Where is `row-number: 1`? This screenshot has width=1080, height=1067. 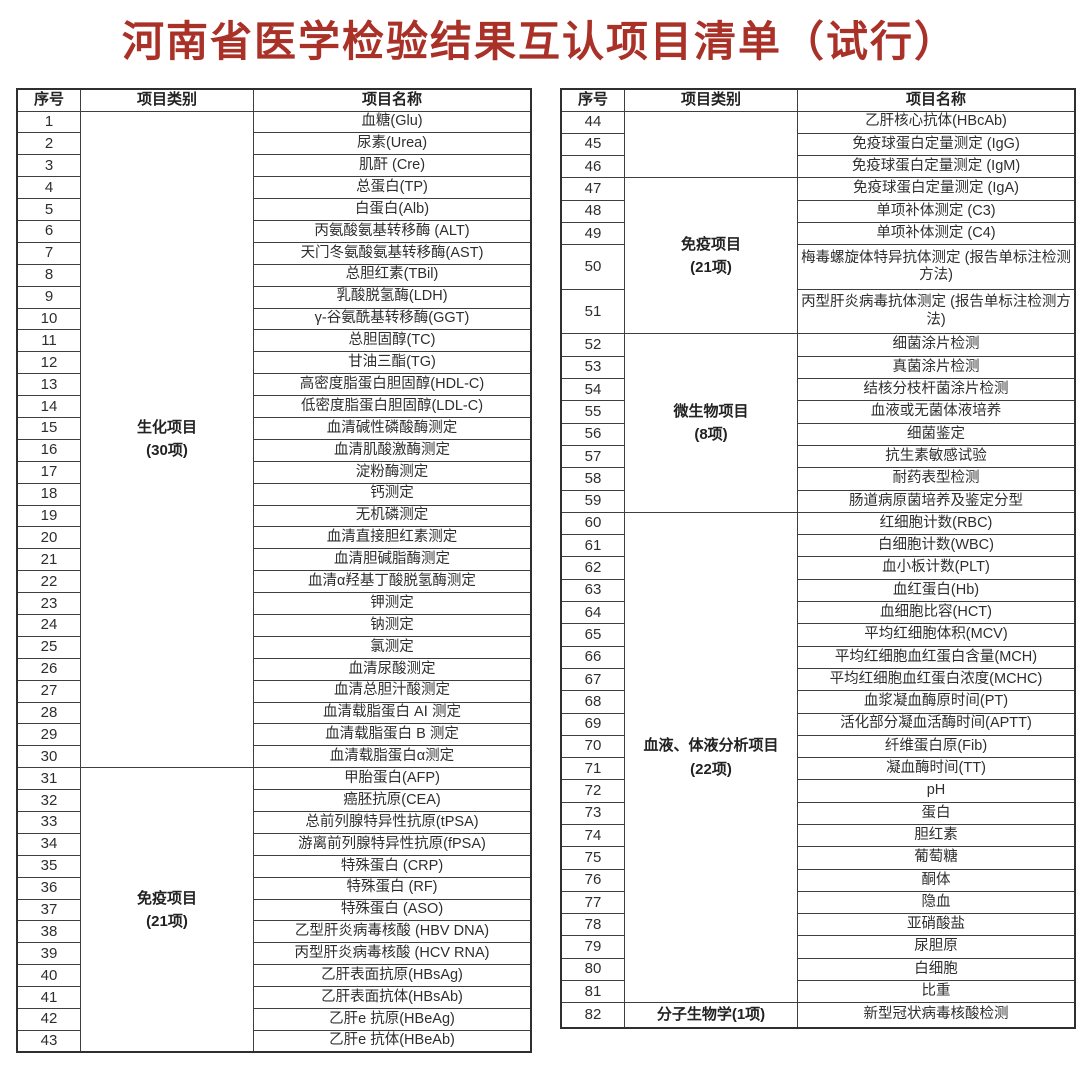
row-number: 1 is located at coordinates (48, 122).